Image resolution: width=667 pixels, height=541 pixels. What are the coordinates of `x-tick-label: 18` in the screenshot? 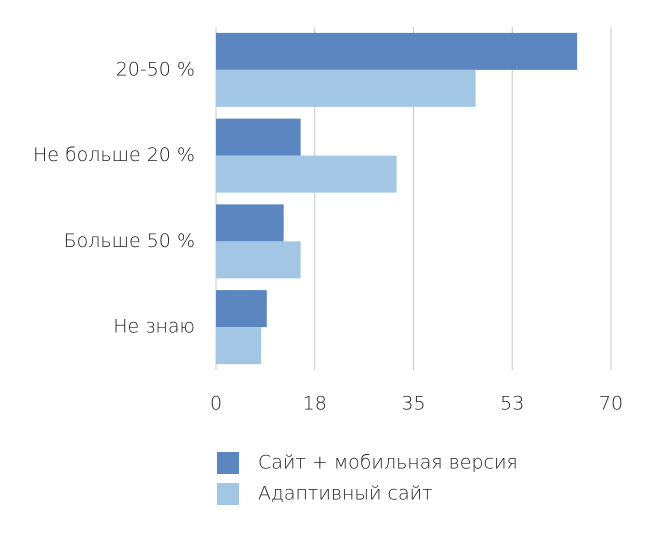 It's located at (315, 404).